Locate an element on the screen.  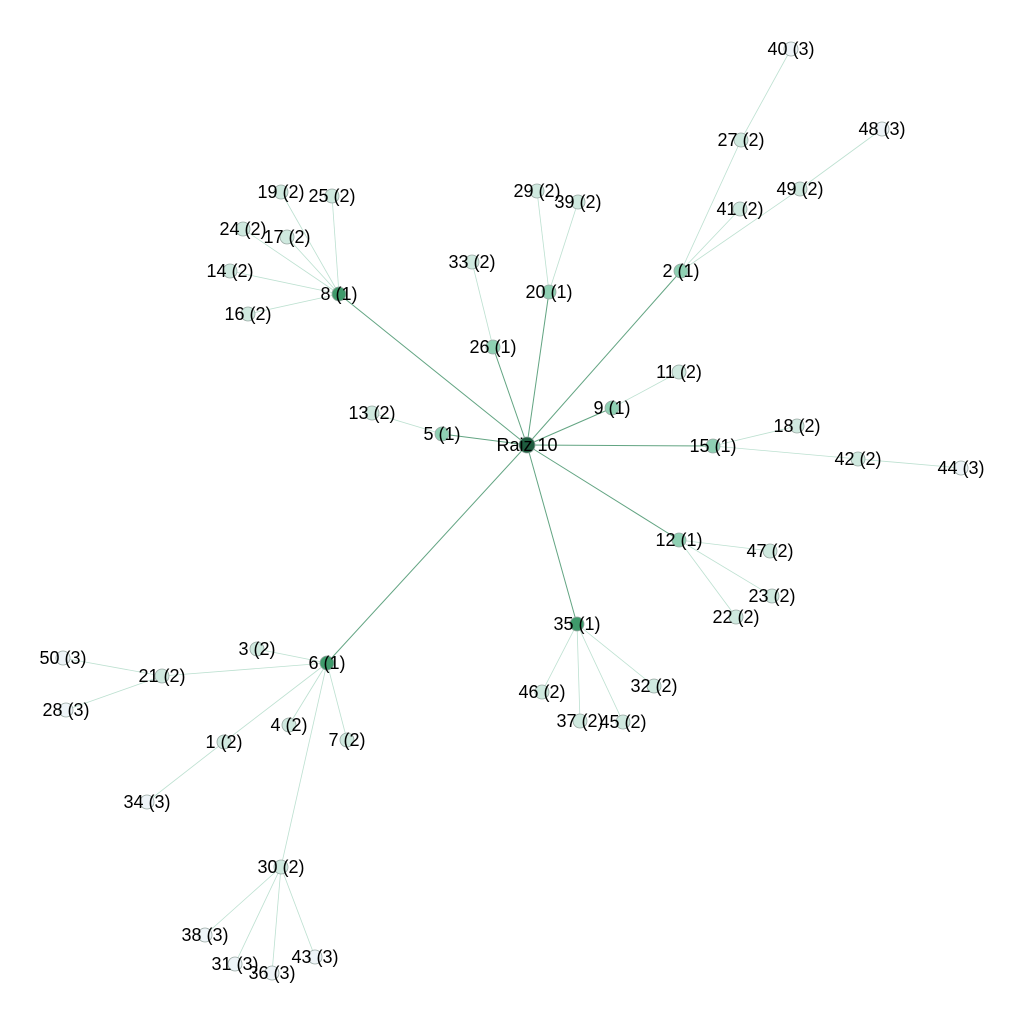
node-label-35: 35 (1) is located at coordinates (576, 624).